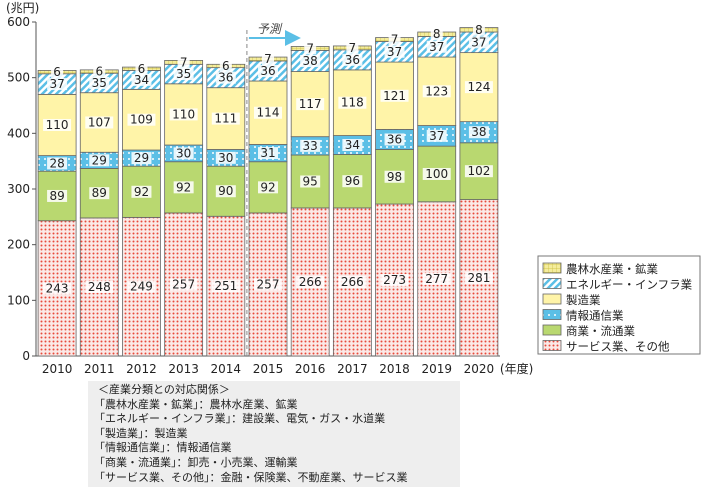 The width and height of the screenshot is (708, 489). I want to click on x-tick-label: 2012, so click(141, 369).